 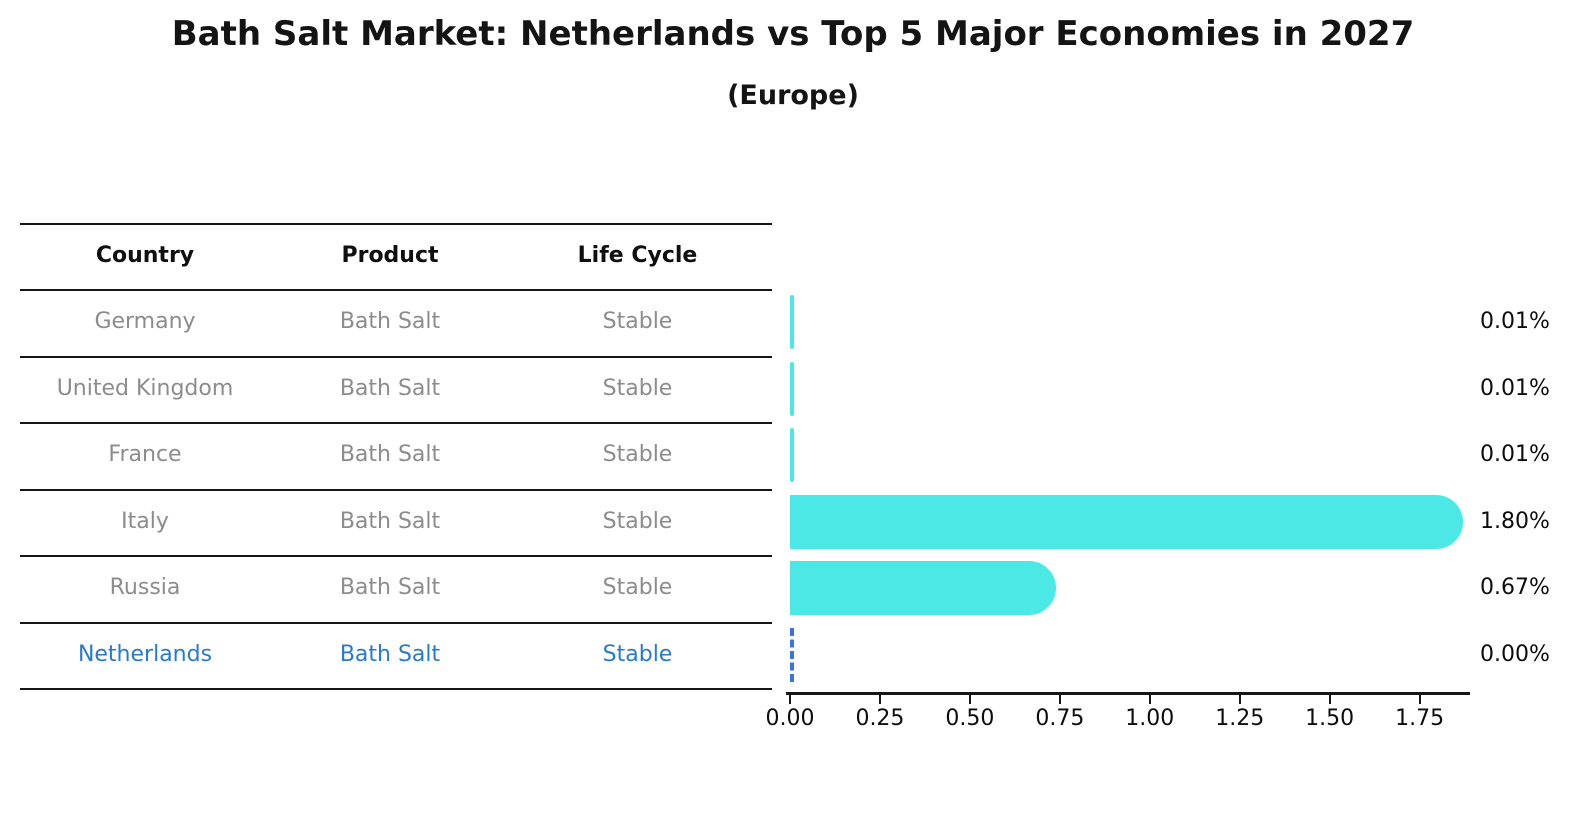 What do you see at coordinates (1150, 718) in the screenshot?
I see `x-tick-label: 1.00` at bounding box center [1150, 718].